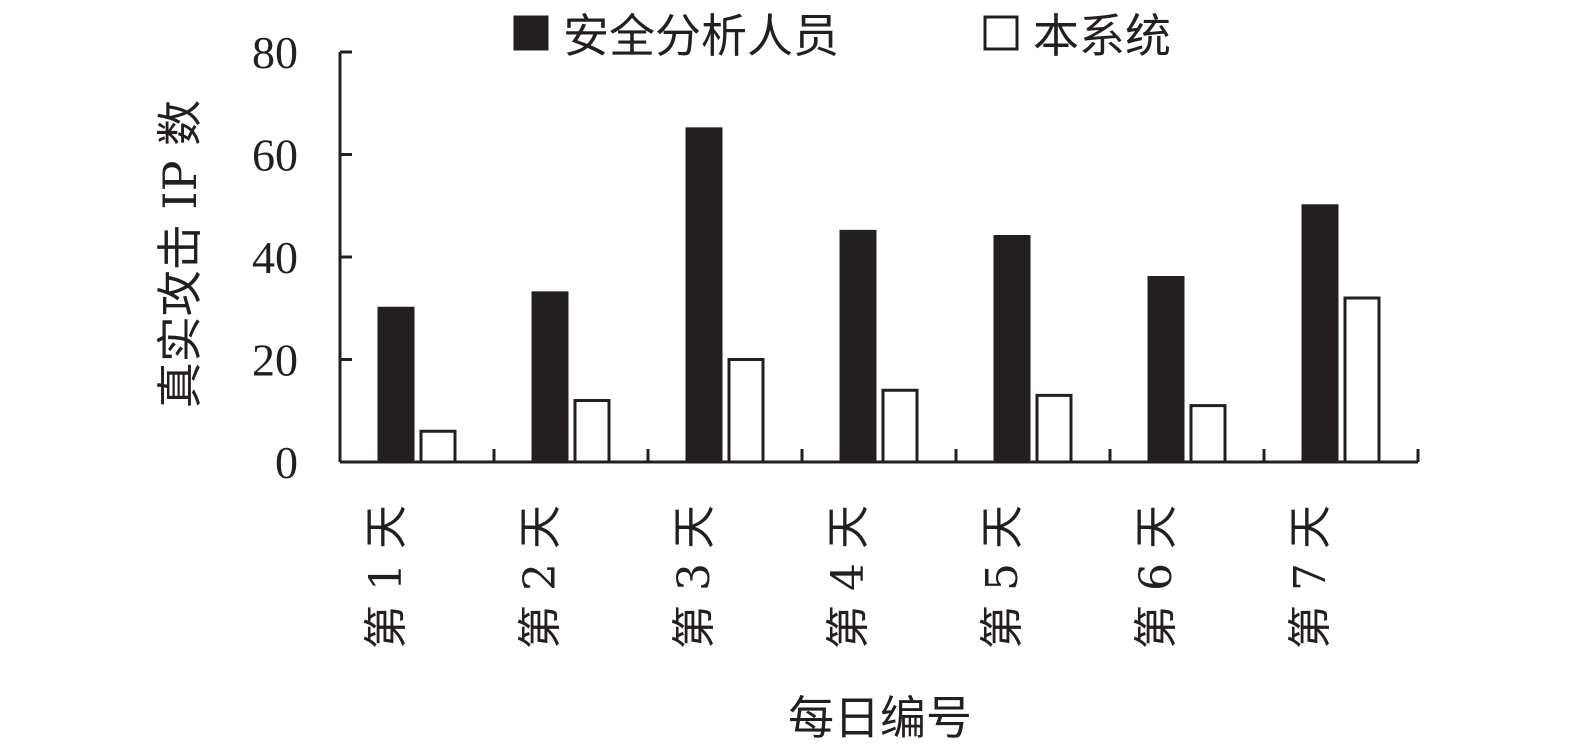  Describe the element at coordinates (180, 254) in the screenshot. I see `y-axis-title: 真实攻击 IP 数` at that location.